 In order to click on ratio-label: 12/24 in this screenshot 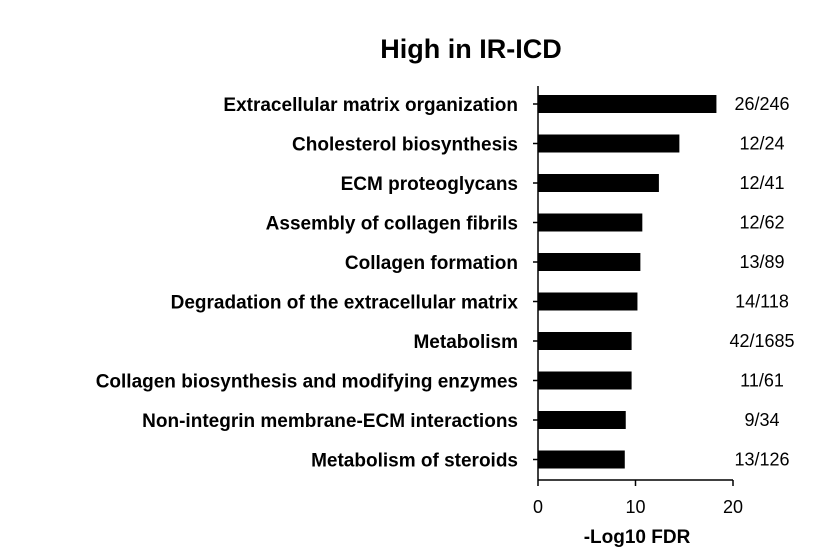, I will do `click(761, 144)`.